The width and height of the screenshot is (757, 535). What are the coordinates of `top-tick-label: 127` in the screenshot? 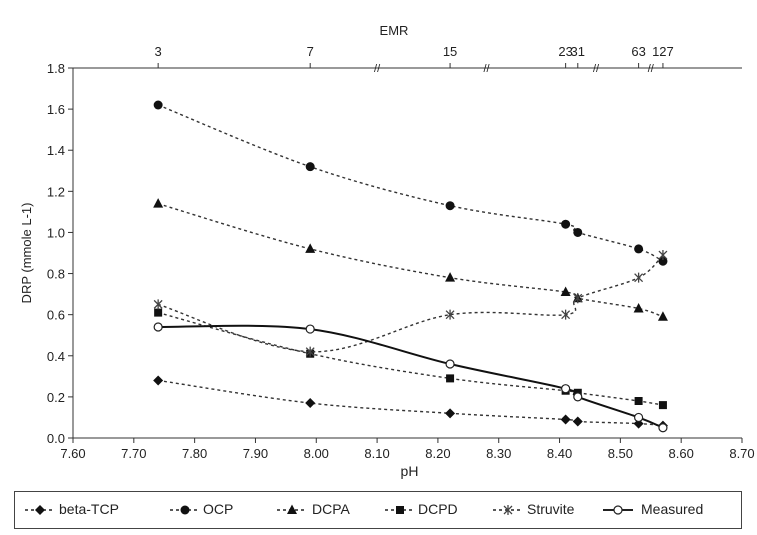 It's located at (663, 51).